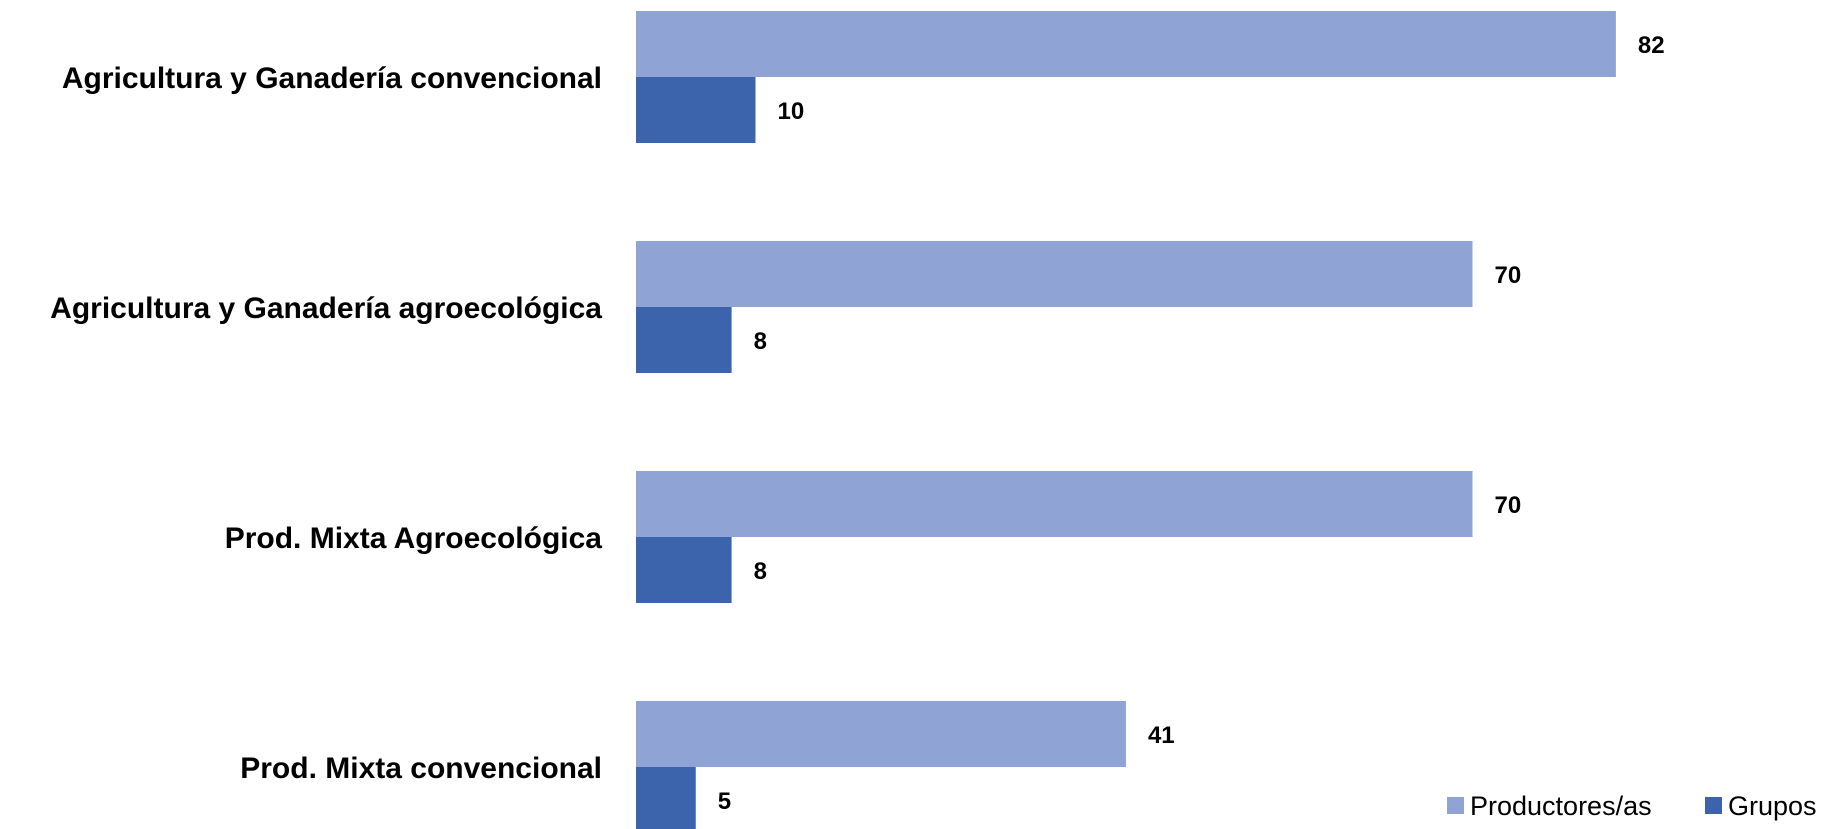  Describe the element at coordinates (1054, 274) in the screenshot. I see `bar-productores-as-agricultura-y-ganaderia-agroecologica` at that location.